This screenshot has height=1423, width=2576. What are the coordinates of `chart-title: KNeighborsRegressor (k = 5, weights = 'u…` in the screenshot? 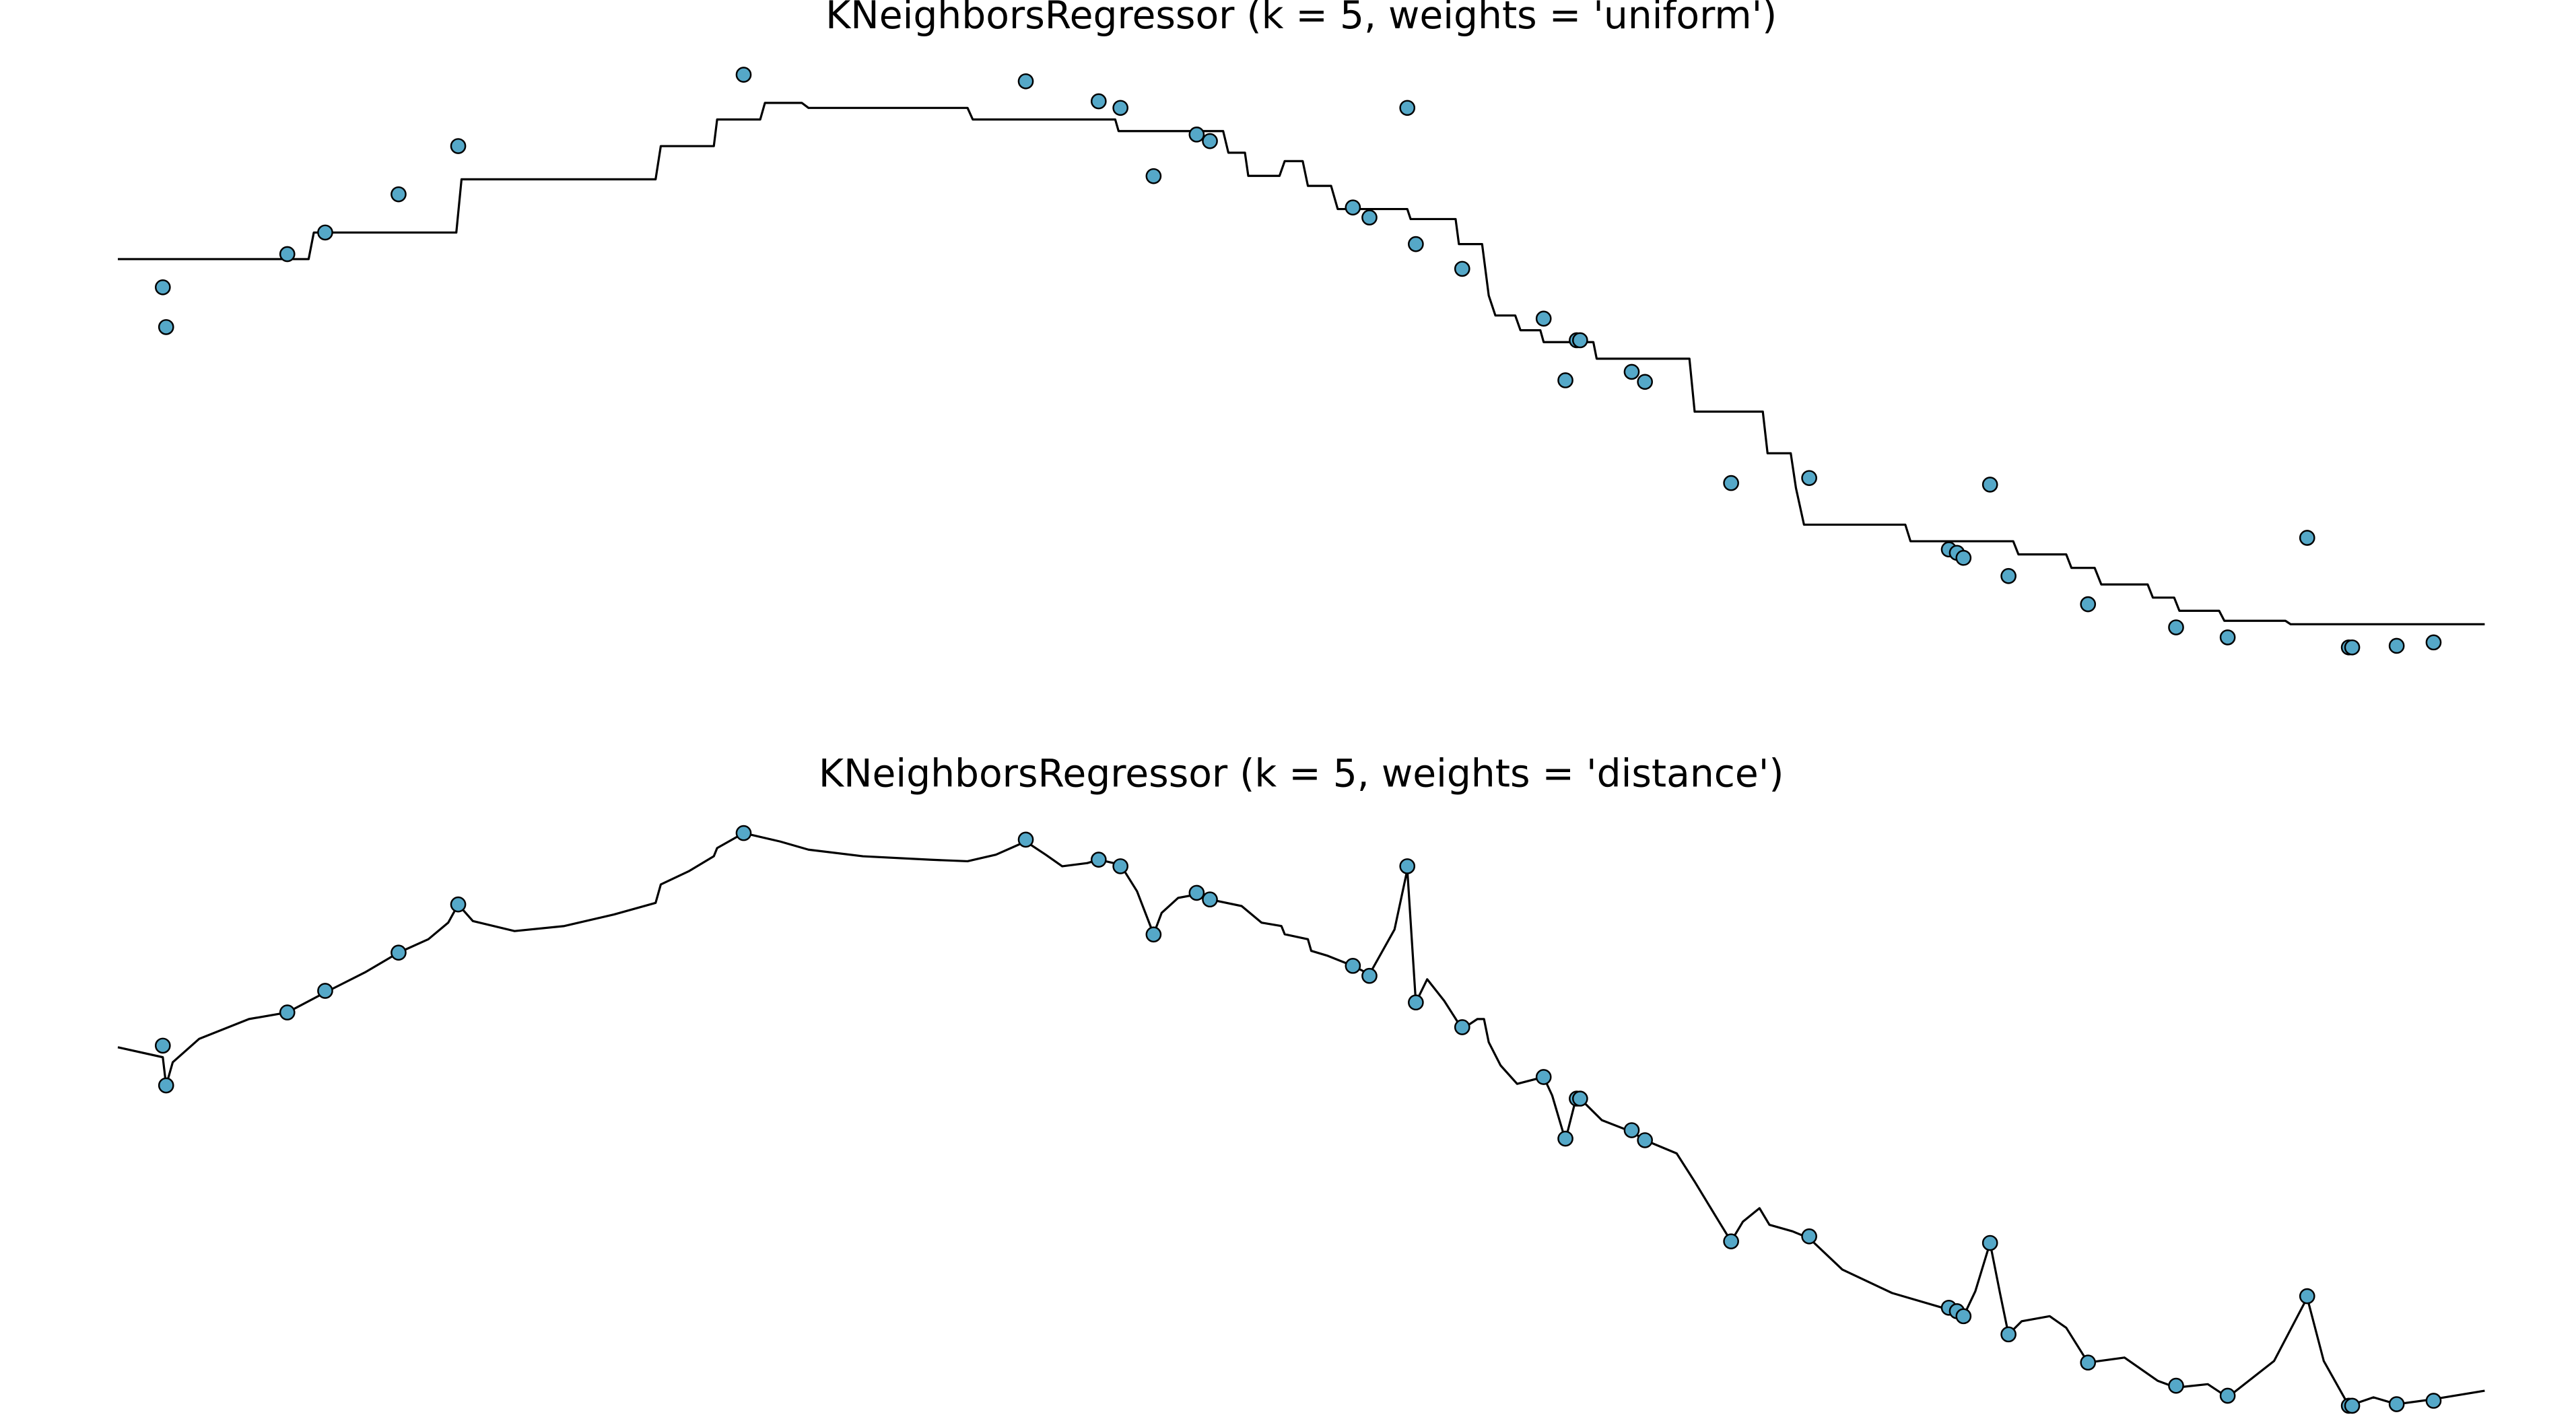 It's located at (1301, 19).